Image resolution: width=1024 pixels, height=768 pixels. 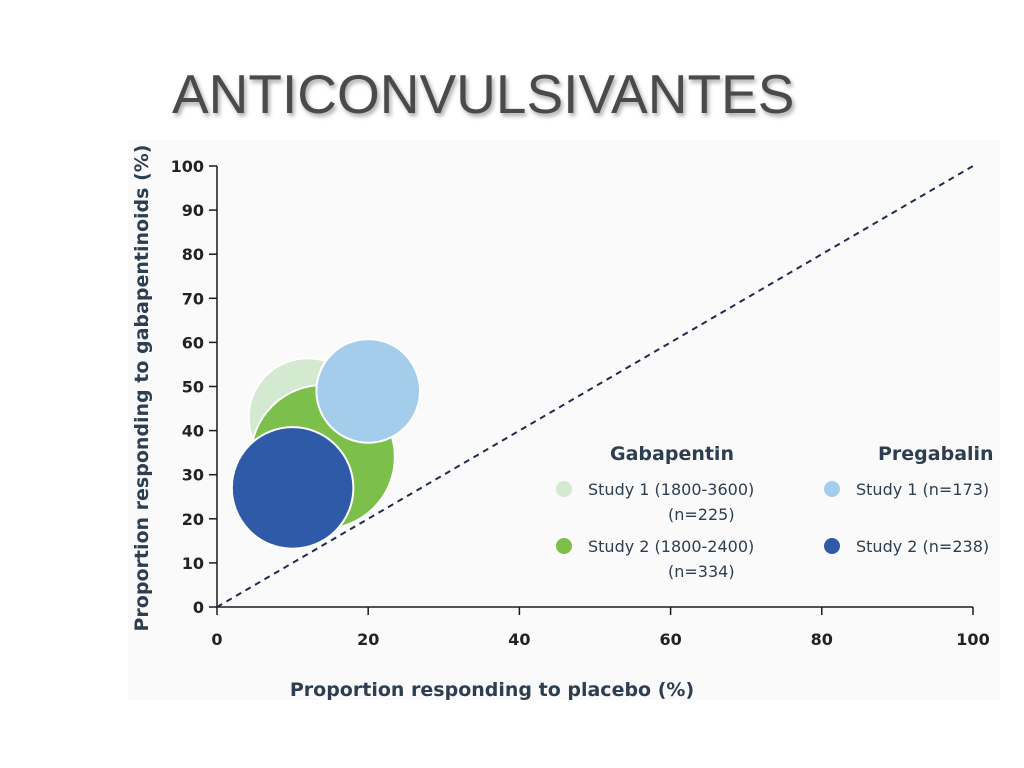 What do you see at coordinates (701, 571) in the screenshot?
I see `legend-sample-size: (n=334)` at bounding box center [701, 571].